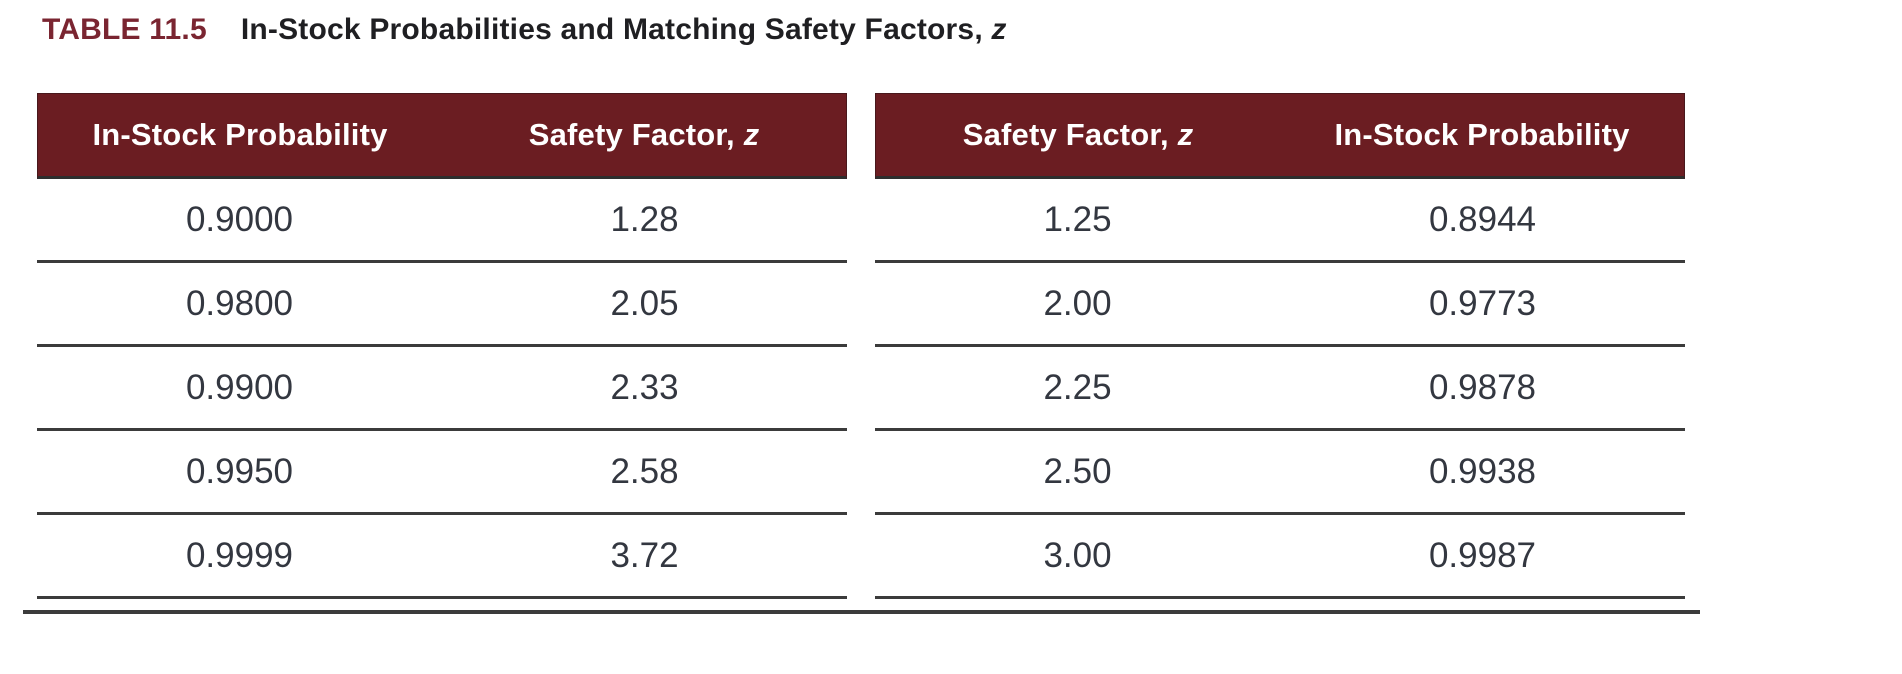 Image resolution: width=1902 pixels, height=674 pixels. Describe the element at coordinates (1077, 219) in the screenshot. I see `table-cell: 1.25` at that location.